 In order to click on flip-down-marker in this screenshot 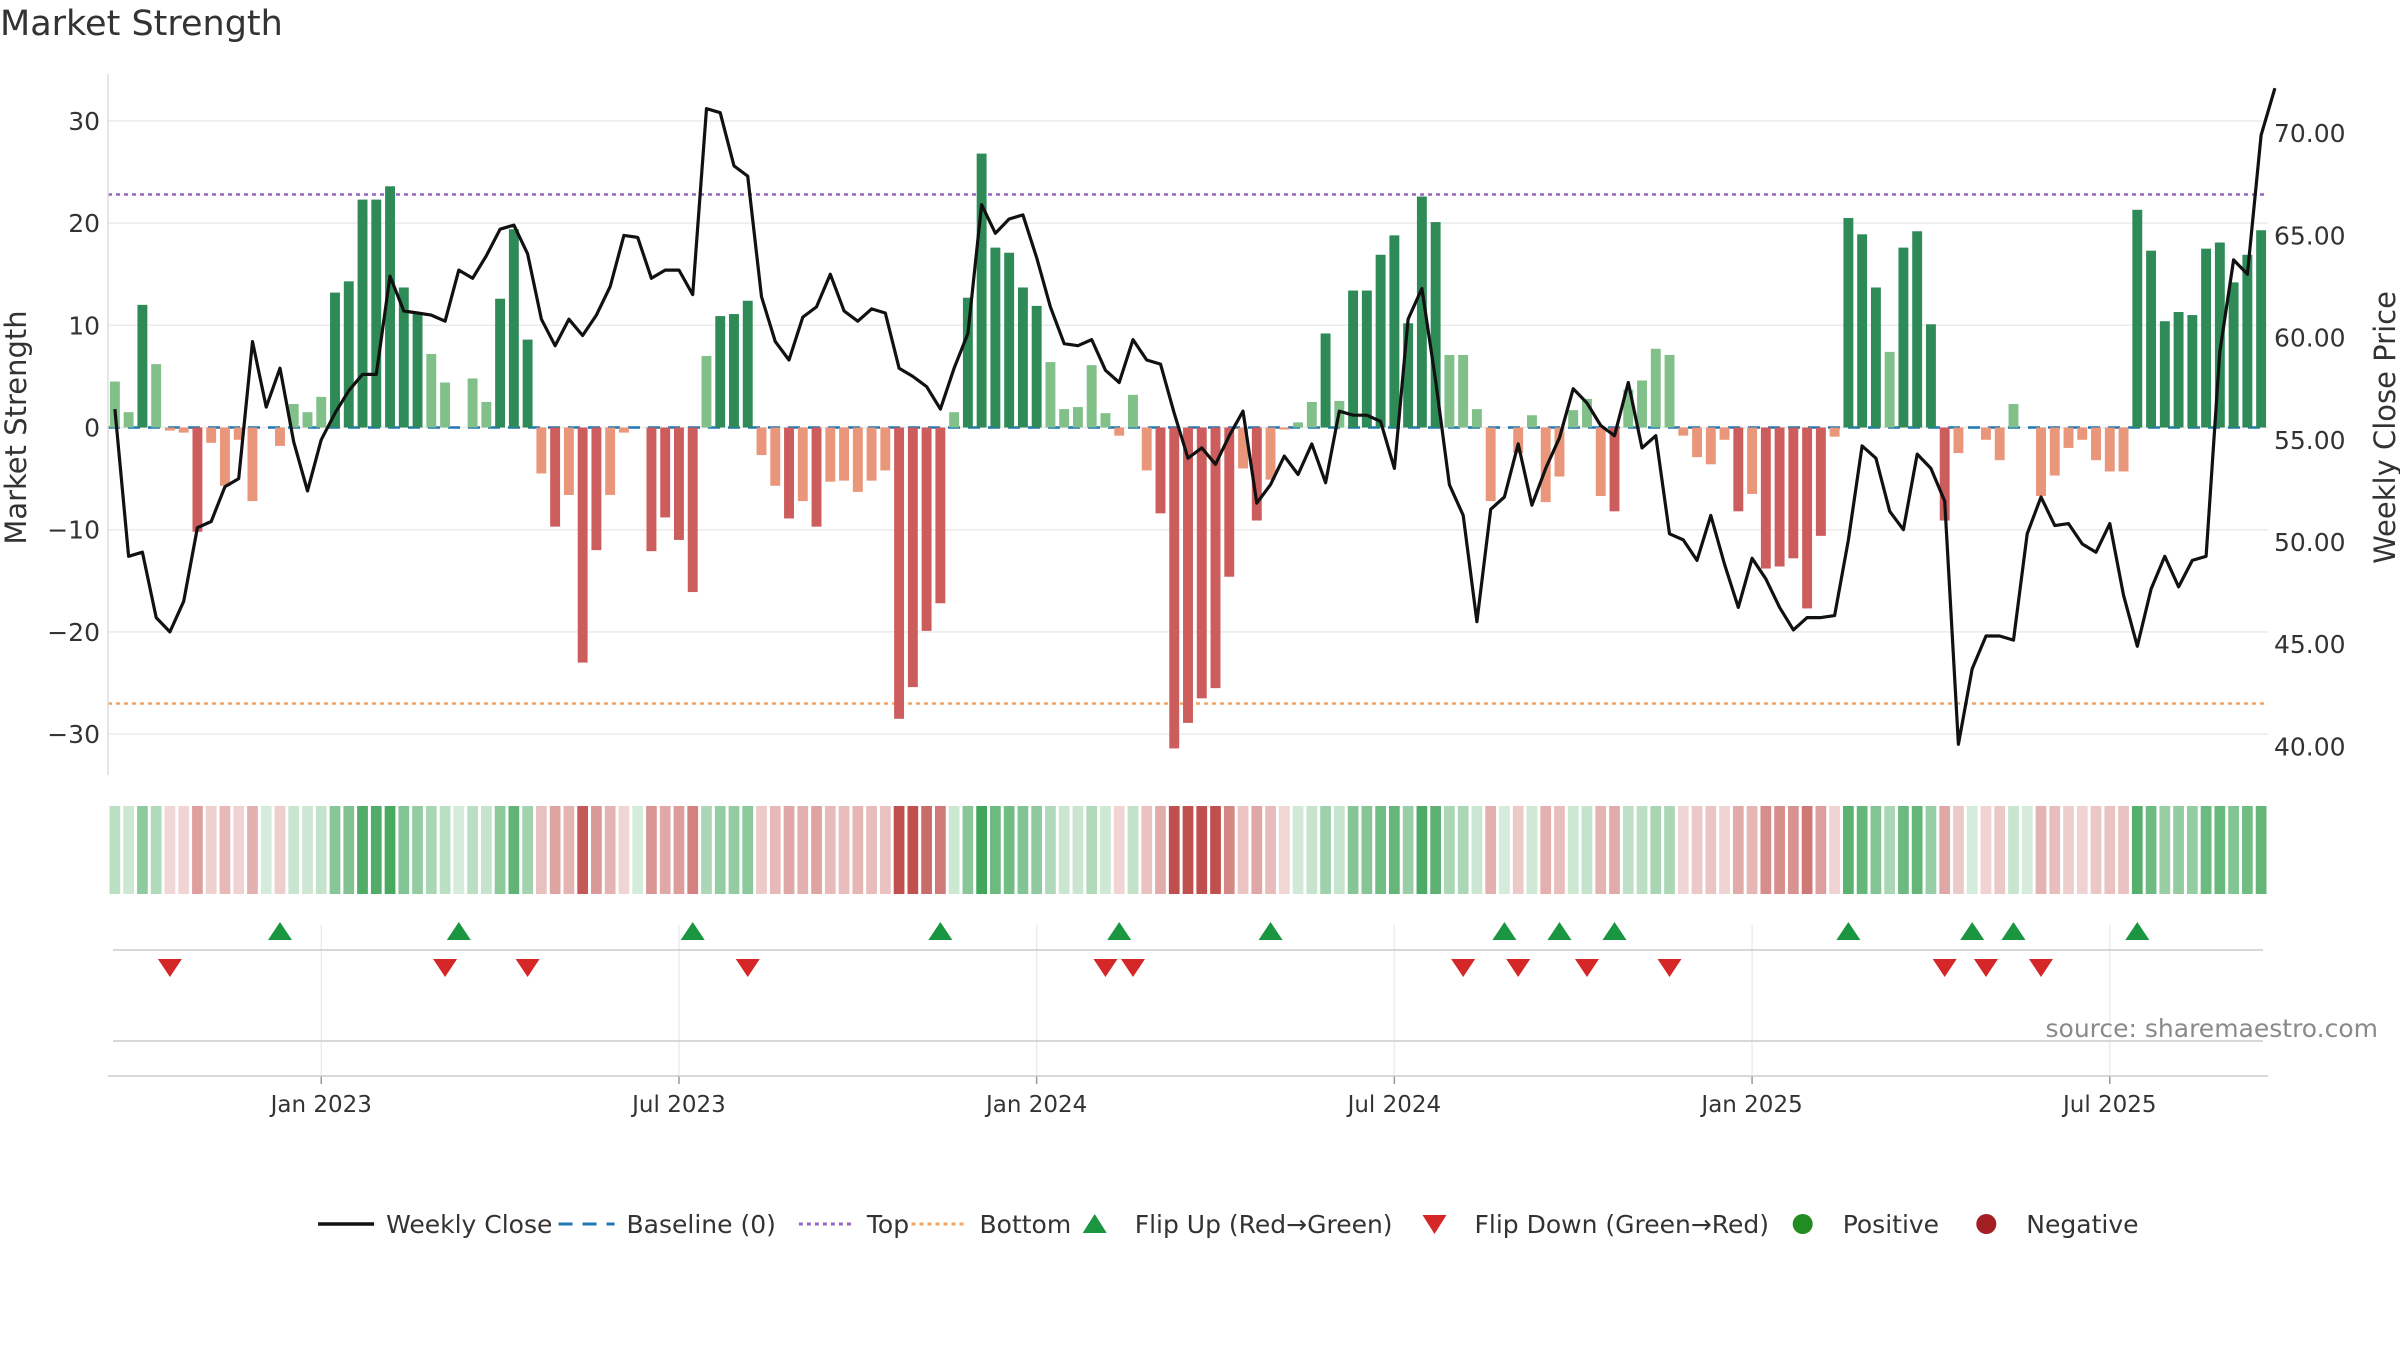, I will do `click(1669, 968)`.